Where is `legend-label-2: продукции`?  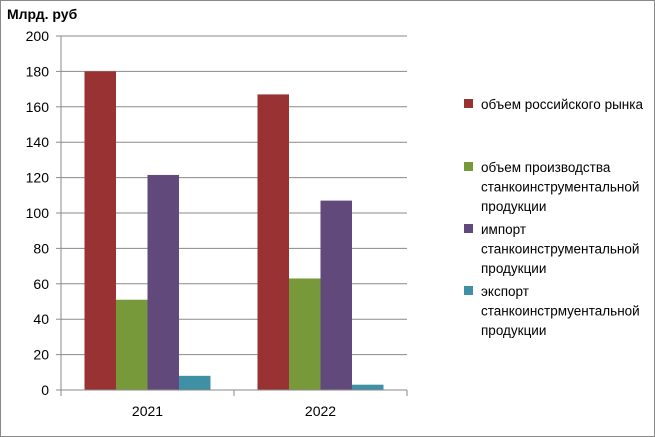 legend-label-2: продукции is located at coordinates (513, 206).